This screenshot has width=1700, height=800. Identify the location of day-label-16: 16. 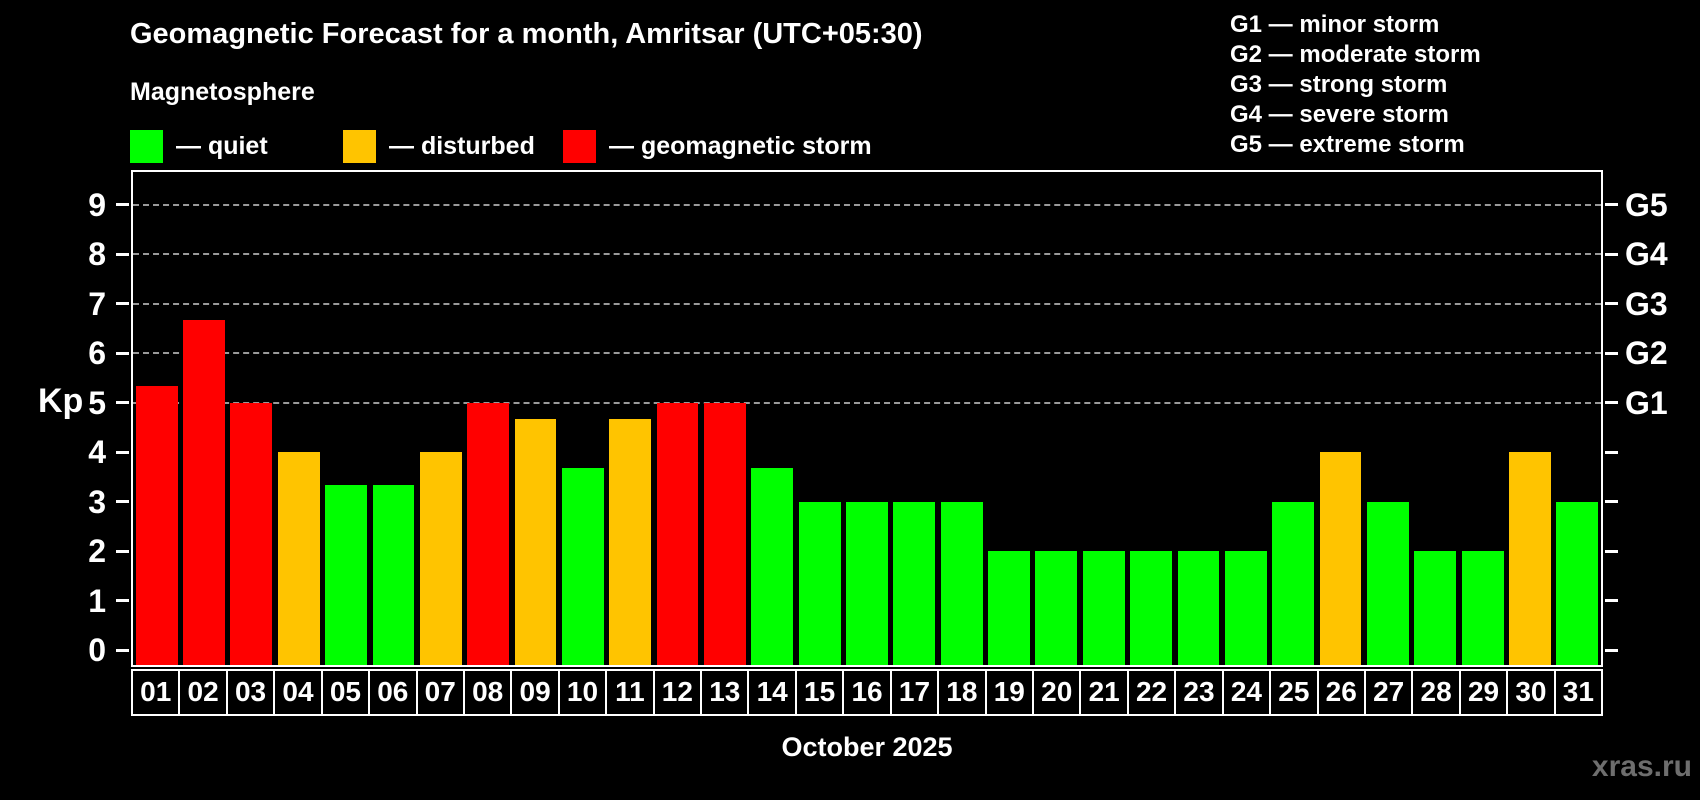
(867, 692).